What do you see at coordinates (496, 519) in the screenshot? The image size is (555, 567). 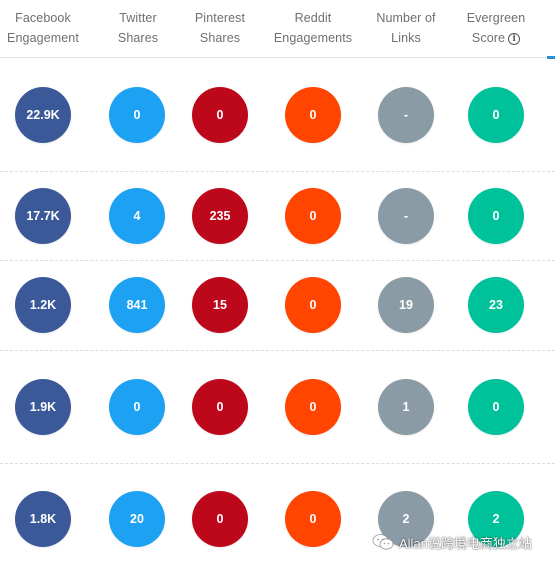 I see `evergreen-score-badge: 2` at bounding box center [496, 519].